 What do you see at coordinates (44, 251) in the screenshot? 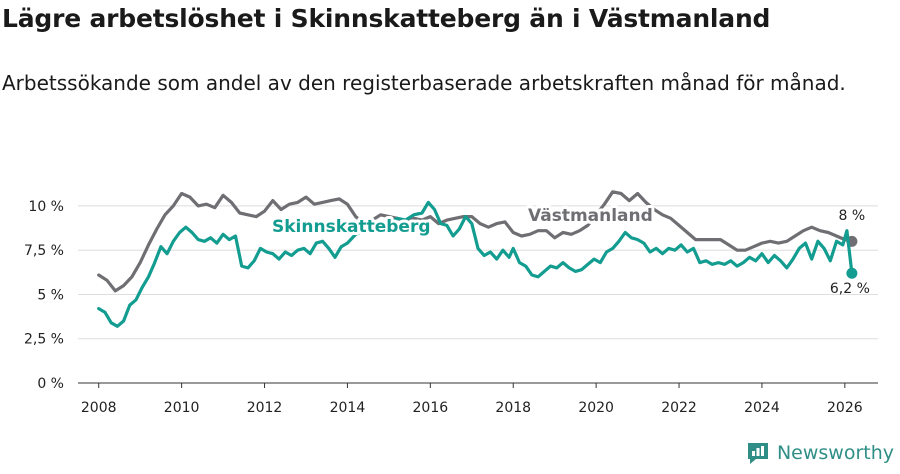
I see `y-tick-label: 7,5 %` at bounding box center [44, 251].